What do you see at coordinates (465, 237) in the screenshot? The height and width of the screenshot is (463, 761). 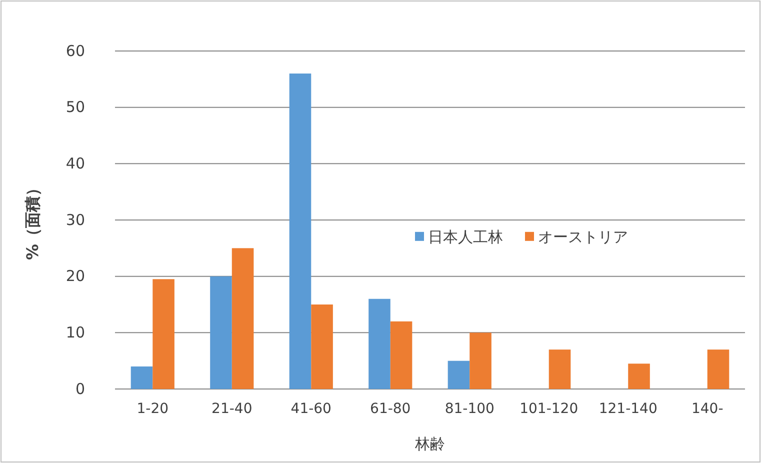 I see `legend-label: 日本人工林` at bounding box center [465, 237].